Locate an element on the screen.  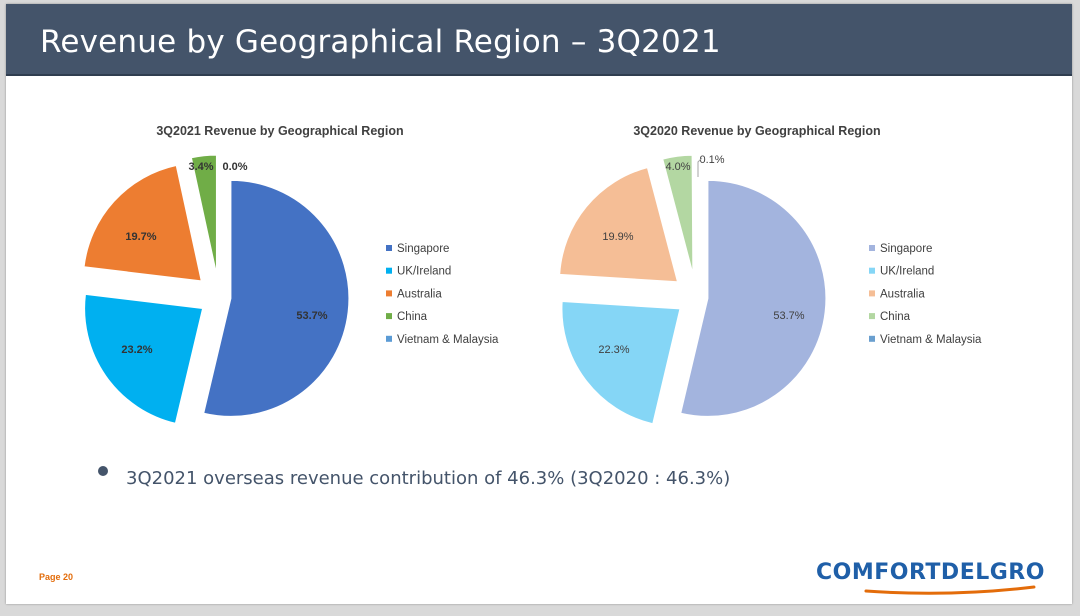
data-label: 0.0% is located at coordinates (234, 167).